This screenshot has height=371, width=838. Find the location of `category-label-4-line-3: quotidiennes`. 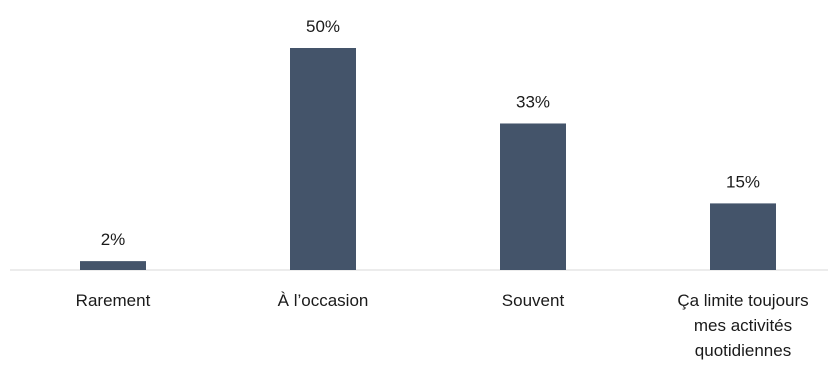

category-label-4-line-3: quotidiennes is located at coordinates (743, 350).